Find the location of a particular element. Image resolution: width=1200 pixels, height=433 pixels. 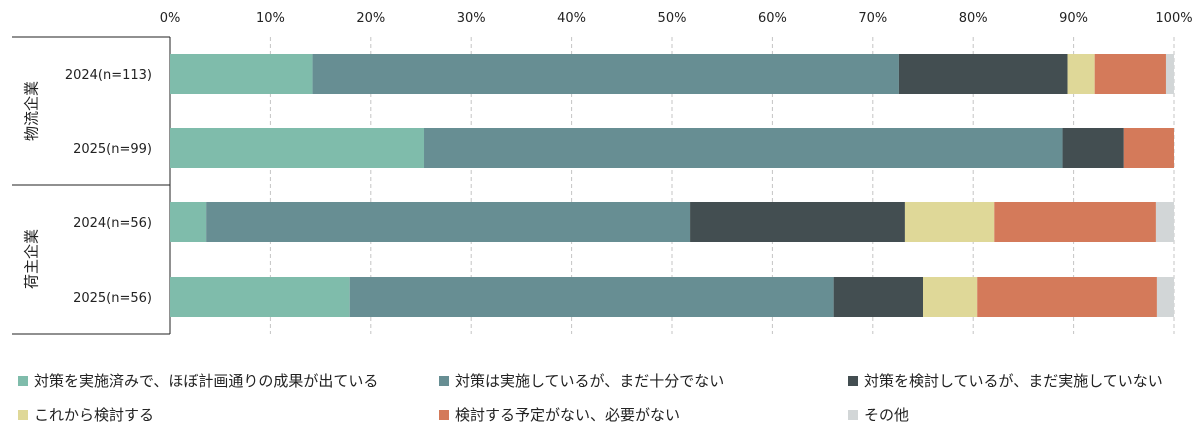

legend-item: これから検討する is located at coordinates (86, 414).